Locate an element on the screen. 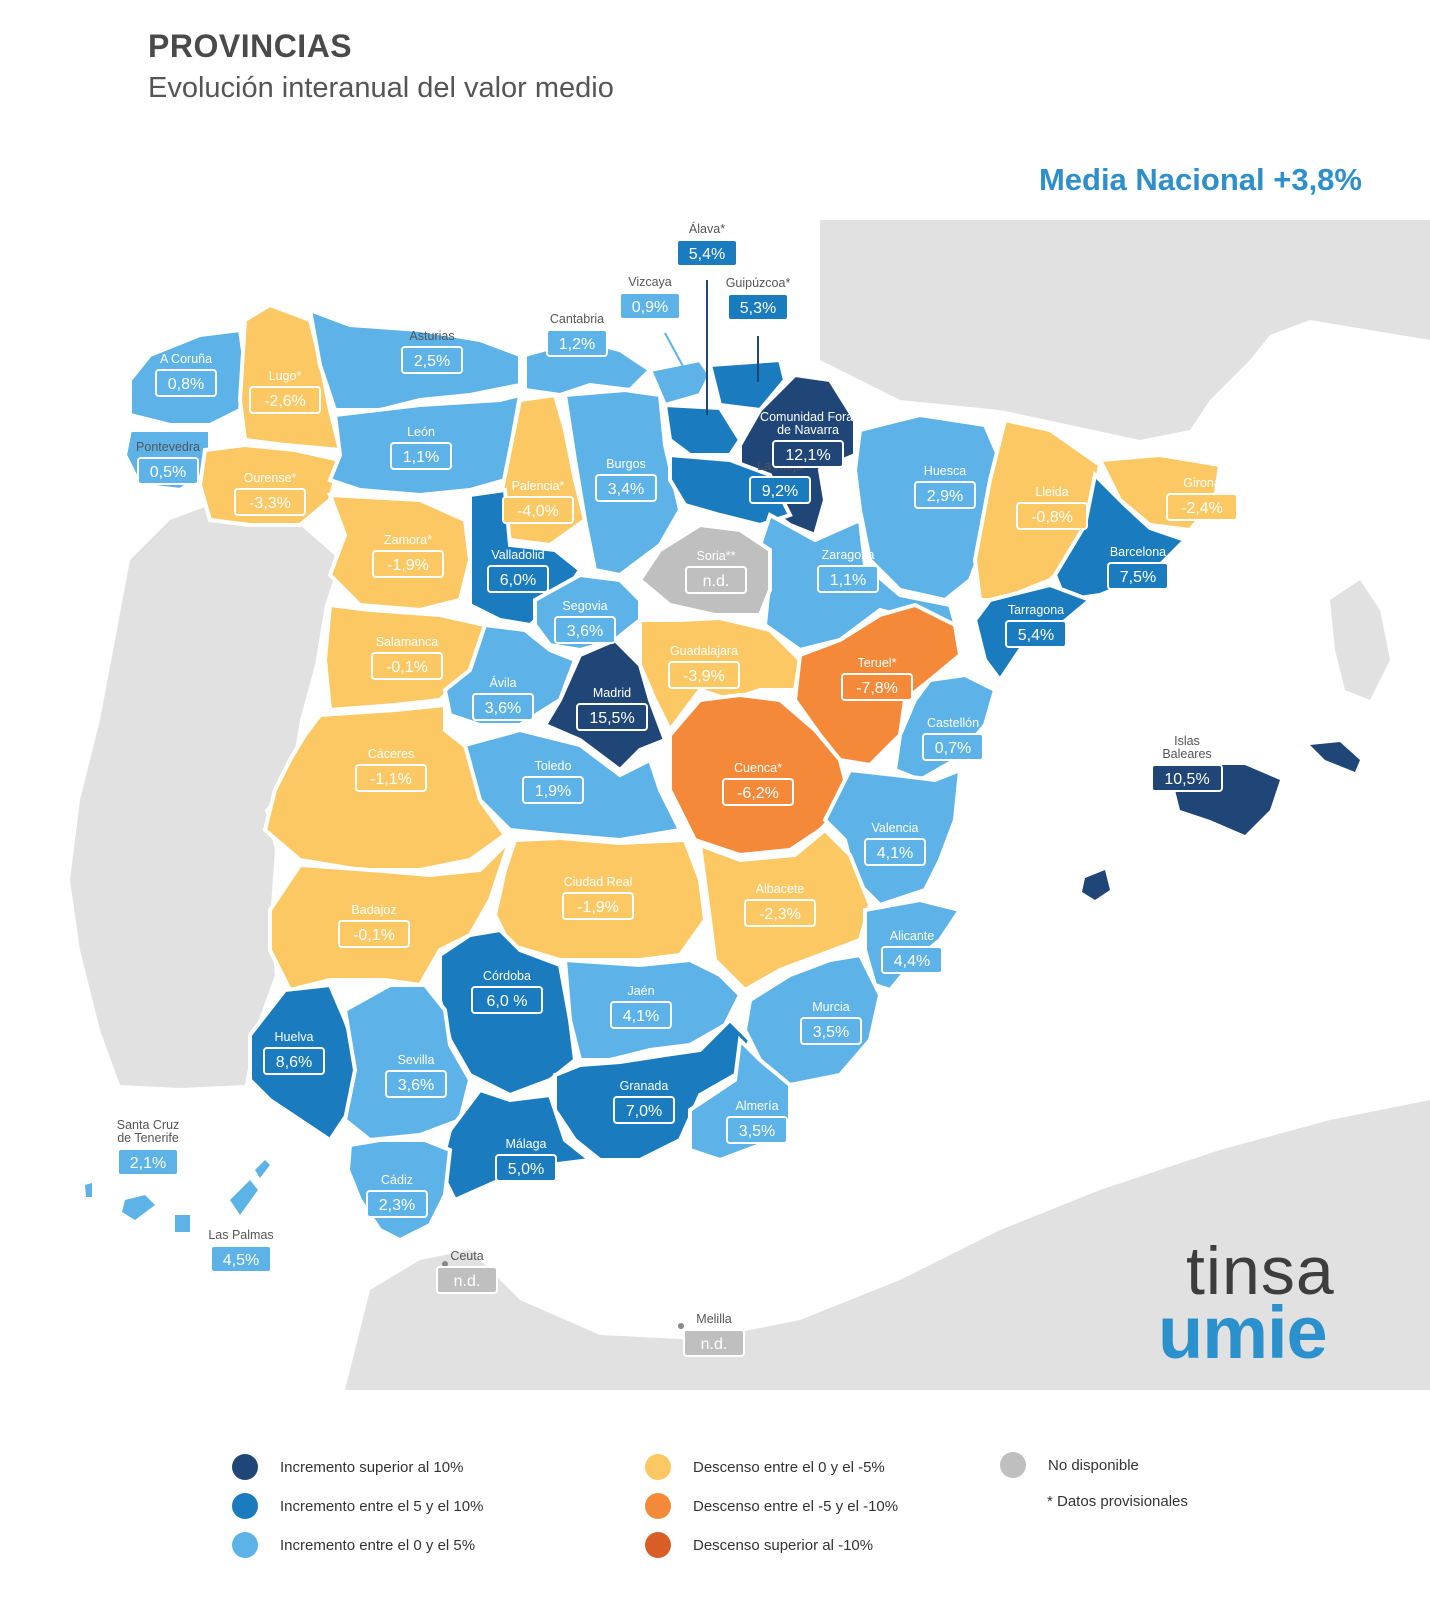 The height and width of the screenshot is (1604, 1430). province-value: 6,0% is located at coordinates (518, 580).